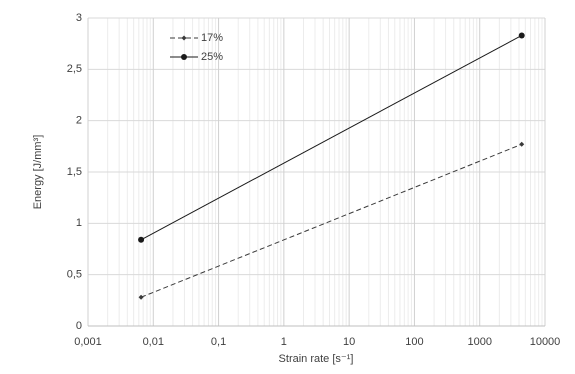 Image resolution: width=575 pixels, height=374 pixels. What do you see at coordinates (79, 121) in the screenshot?
I see `y-tick-label: 2` at bounding box center [79, 121].